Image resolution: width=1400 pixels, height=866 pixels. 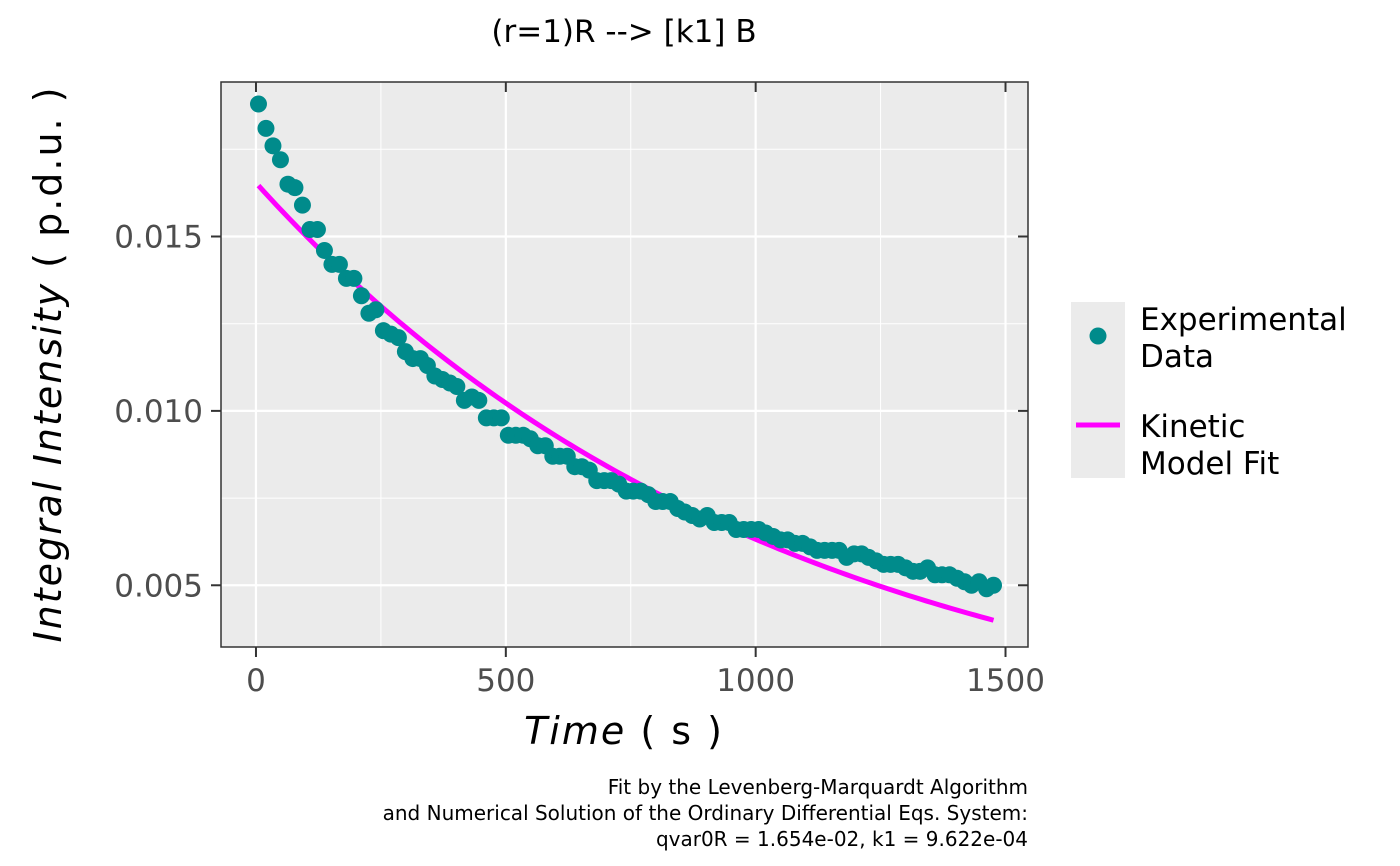 What do you see at coordinates (1005, 681) in the screenshot?
I see `x-tick-label: 1500` at bounding box center [1005, 681].